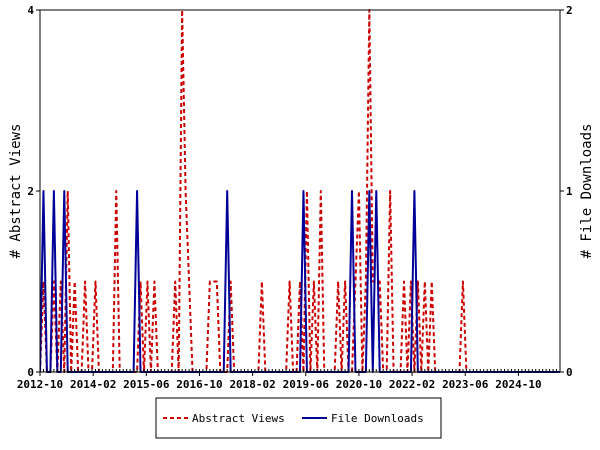 The image size is (600, 450). I want to click on y-left-tick-label: 4, so click(30, 10).